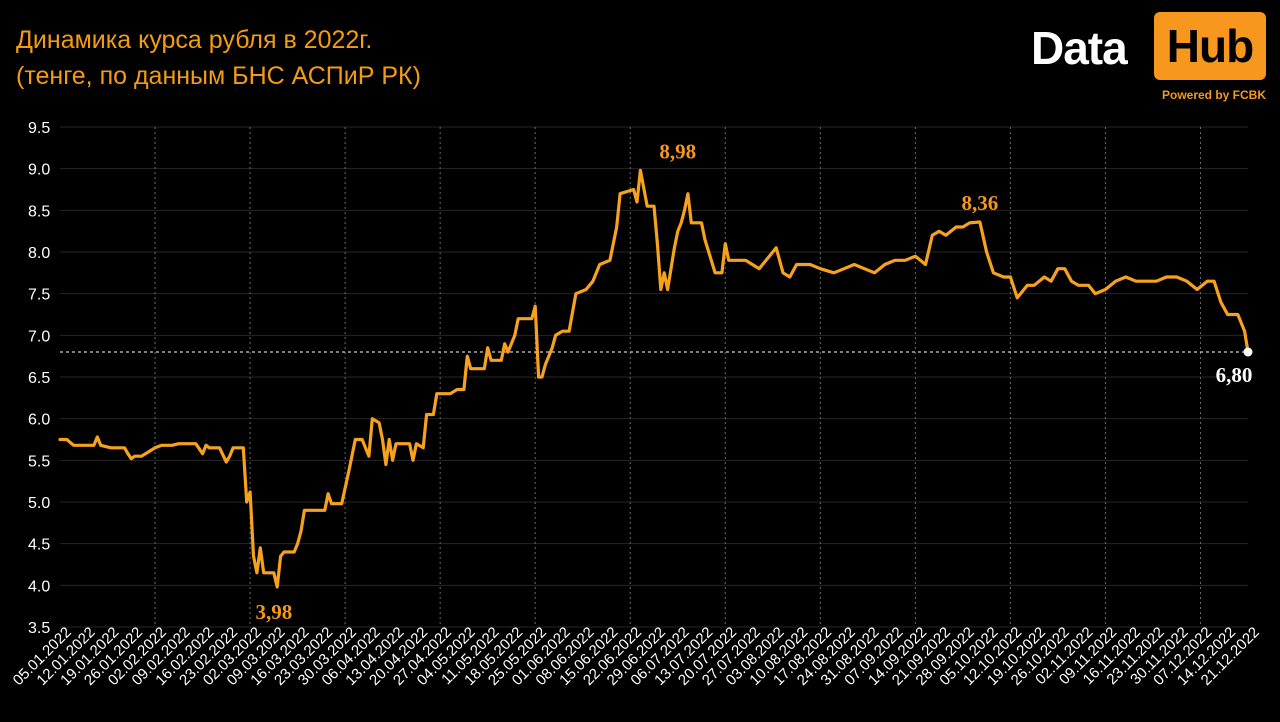  What do you see at coordinates (979, 203) in the screenshot?
I see `value-annotation: 8,36` at bounding box center [979, 203].